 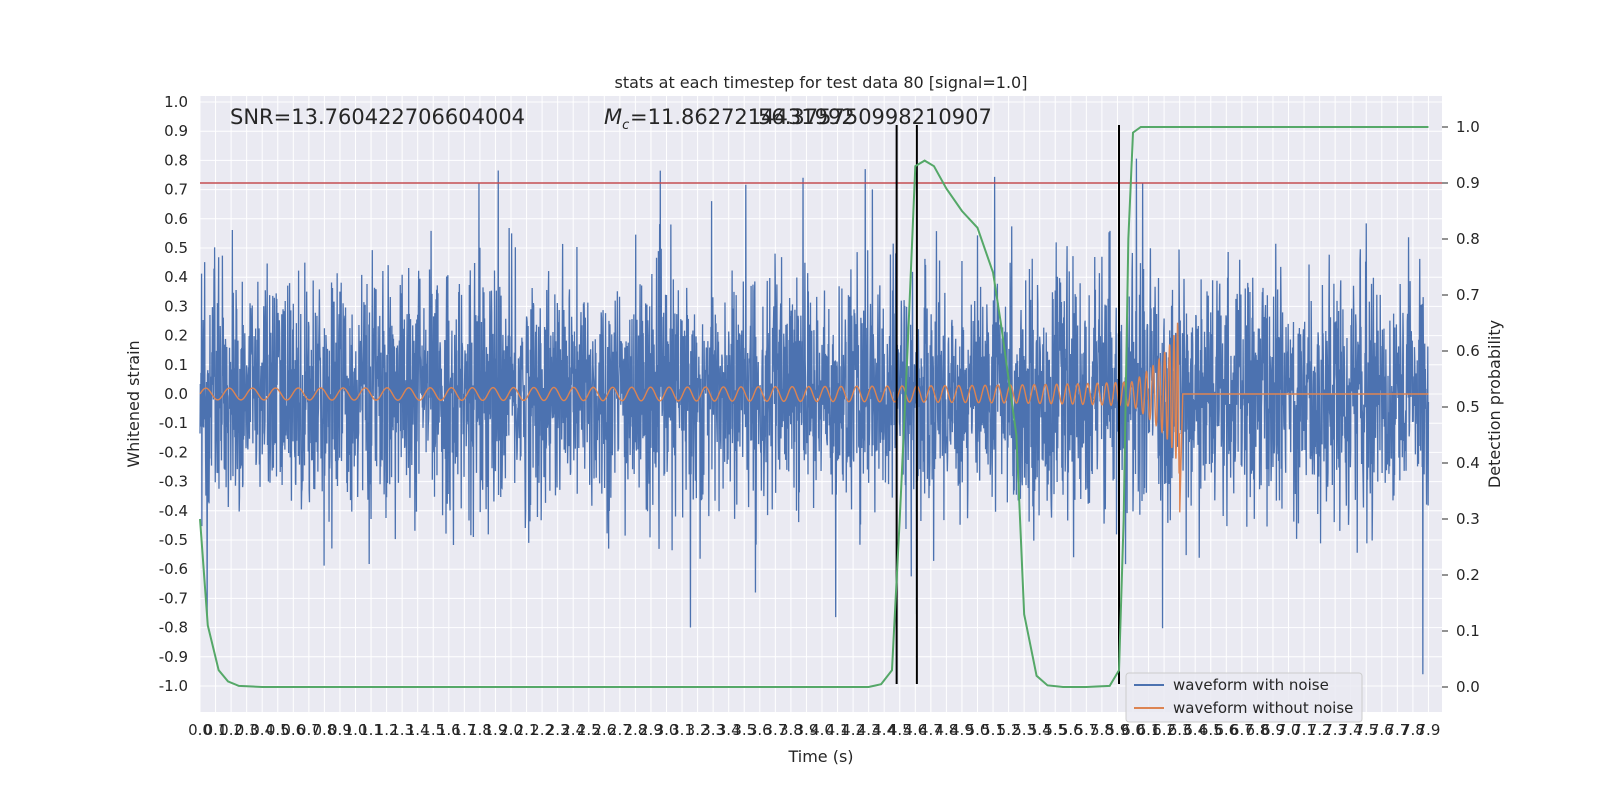 I want to click on y2-axis-label: Detection probability, so click(x=1494, y=404).